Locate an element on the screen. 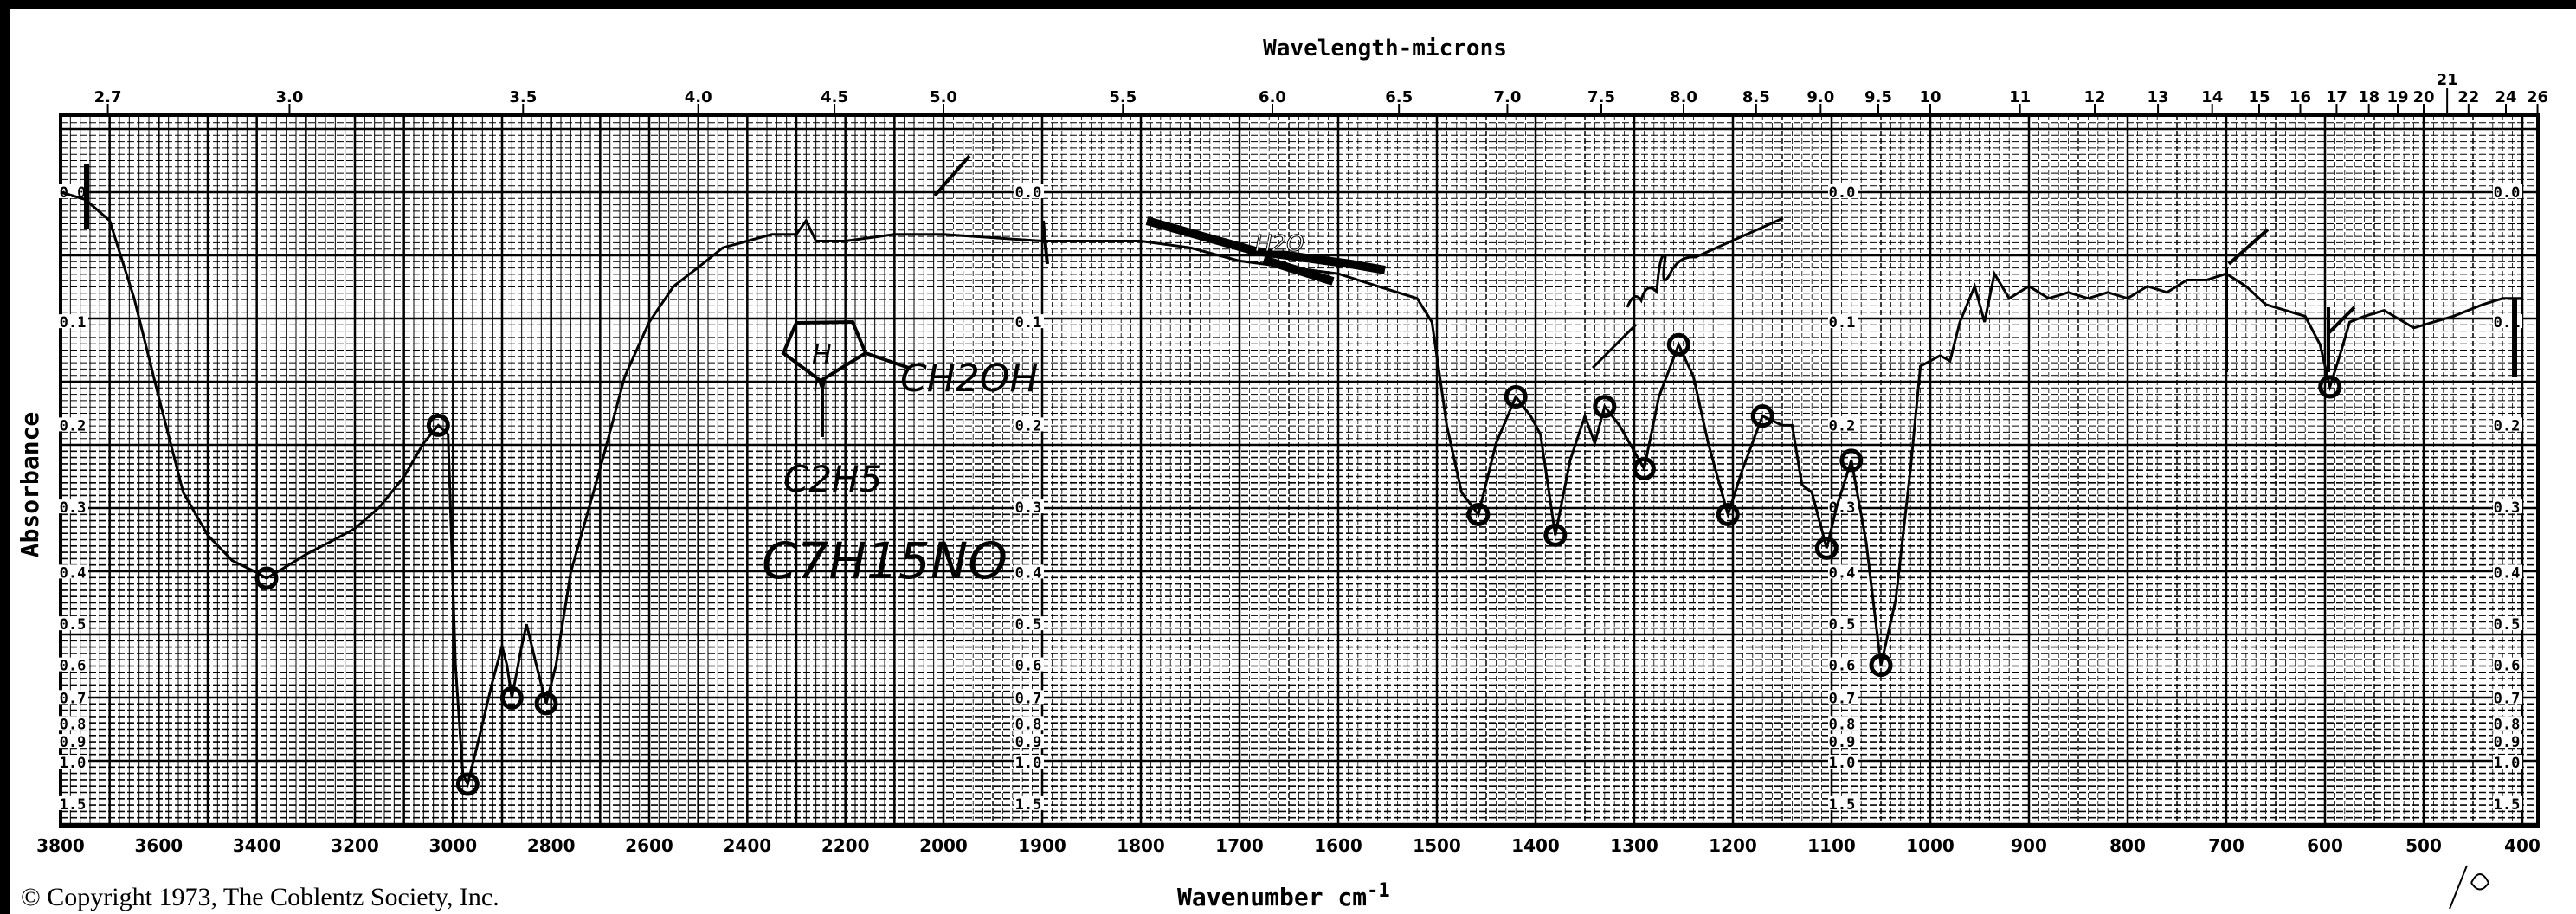 Image resolution: width=2576 pixels, height=914 pixels. top-tick-label: 6.0 is located at coordinates (1272, 97).